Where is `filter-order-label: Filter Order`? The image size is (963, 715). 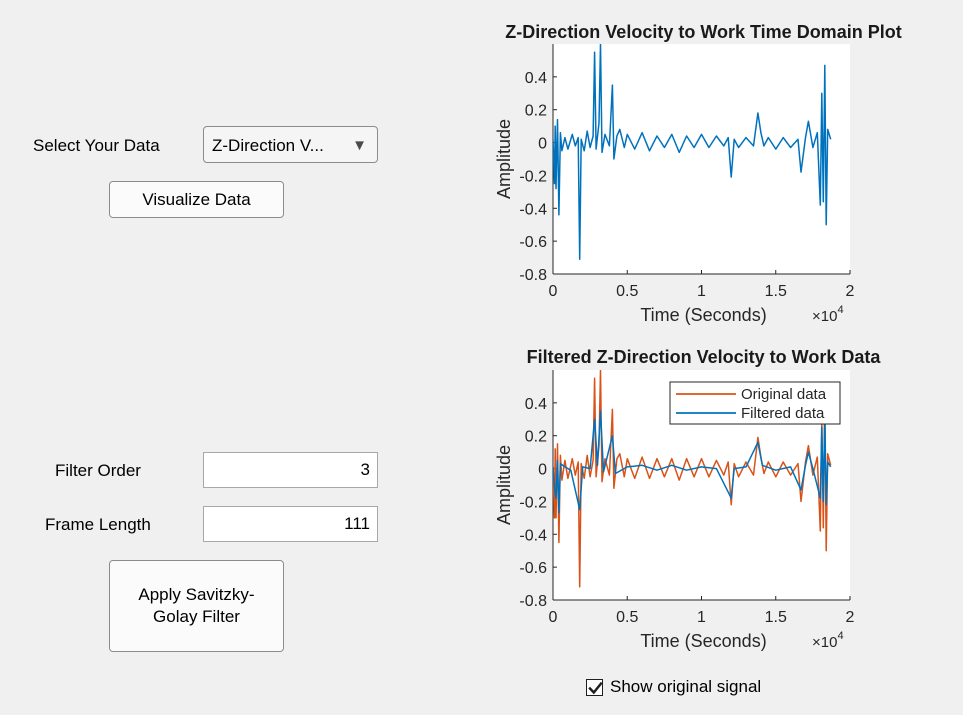 filter-order-label: Filter Order is located at coordinates (98, 470).